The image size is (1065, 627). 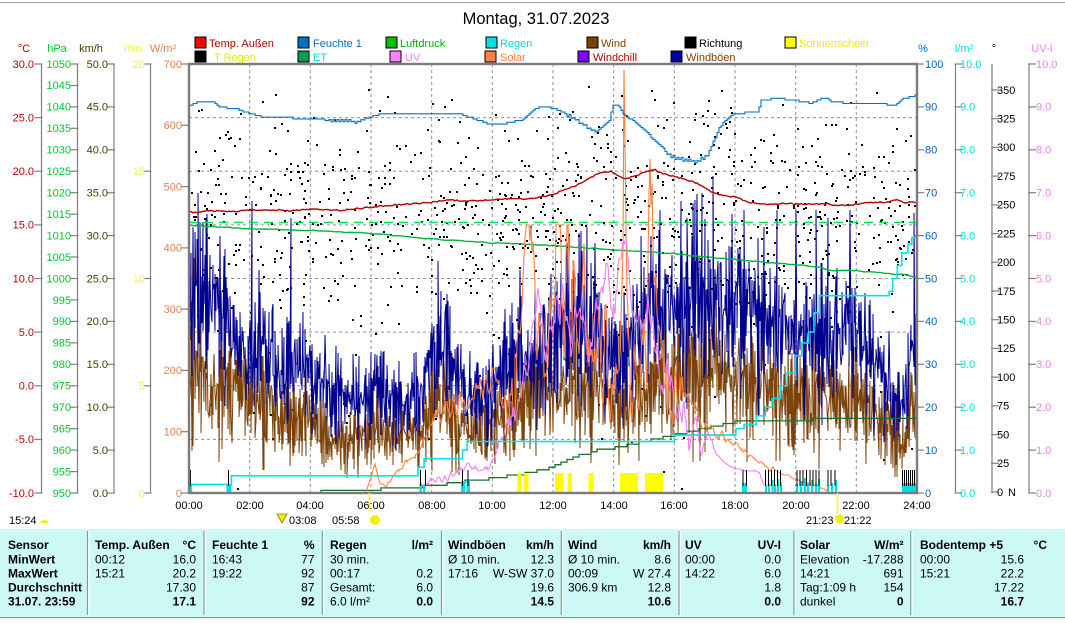 What do you see at coordinates (423, 44) in the screenshot?
I see `svg-text: Luftdruck` at bounding box center [423, 44].